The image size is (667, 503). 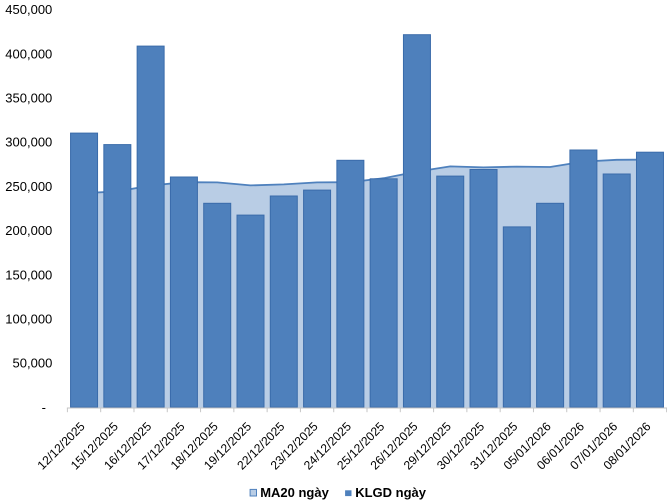 What do you see at coordinates (28, 142) in the screenshot?
I see `svg-text: 300,000` at bounding box center [28, 142].